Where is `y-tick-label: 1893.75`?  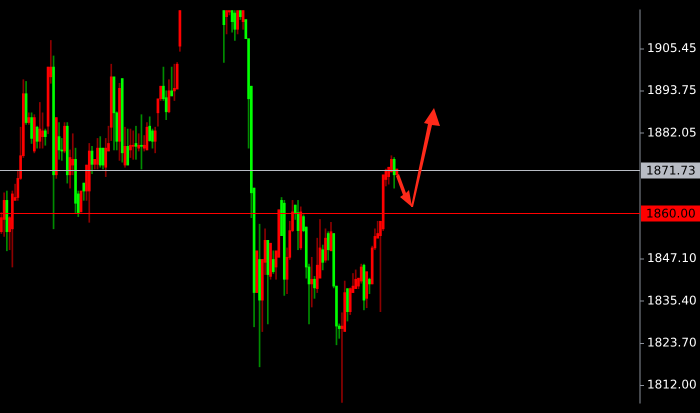
y-tick-label: 1893.75 is located at coordinates (672, 90).